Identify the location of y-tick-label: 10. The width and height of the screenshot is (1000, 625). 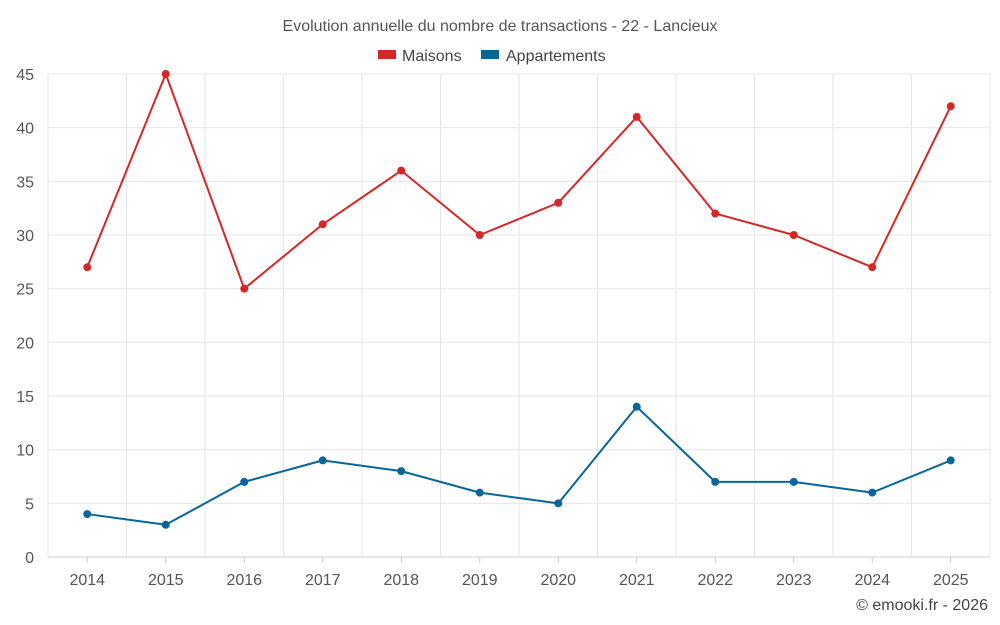
(25, 451).